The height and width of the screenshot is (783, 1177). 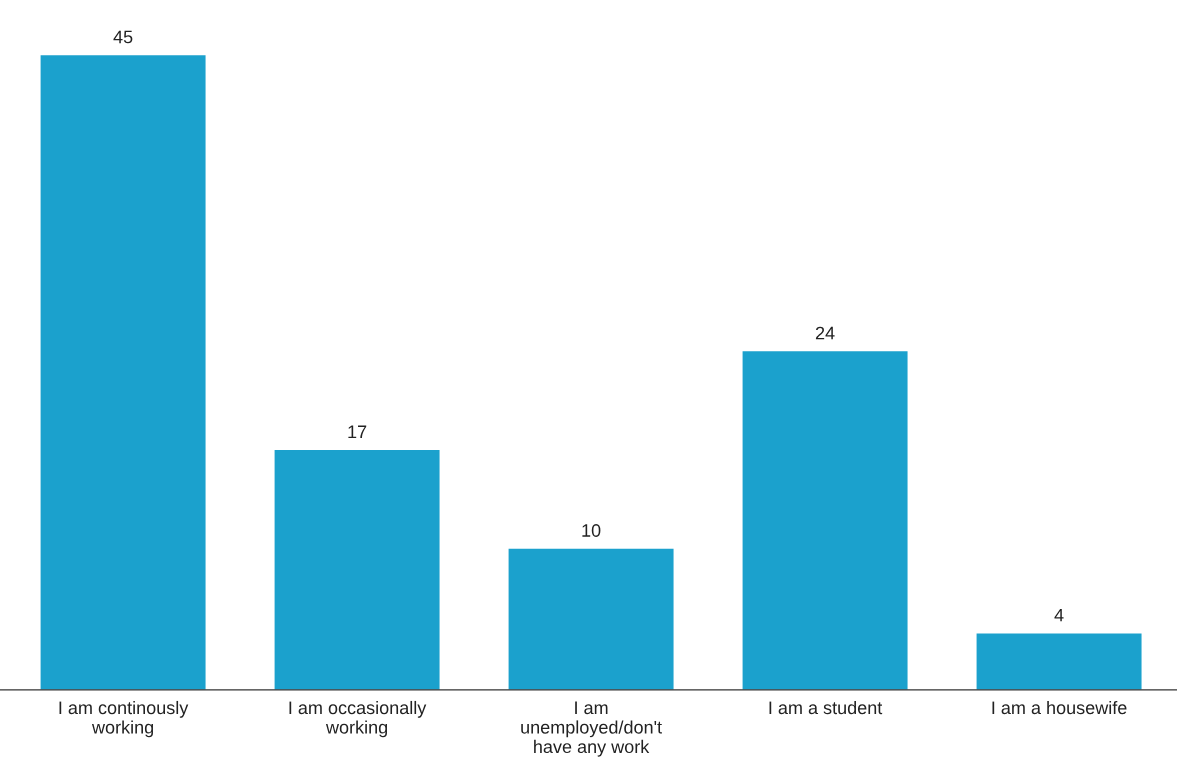 I want to click on x-tick-label: I am occasionally working, so click(x=358, y=719).